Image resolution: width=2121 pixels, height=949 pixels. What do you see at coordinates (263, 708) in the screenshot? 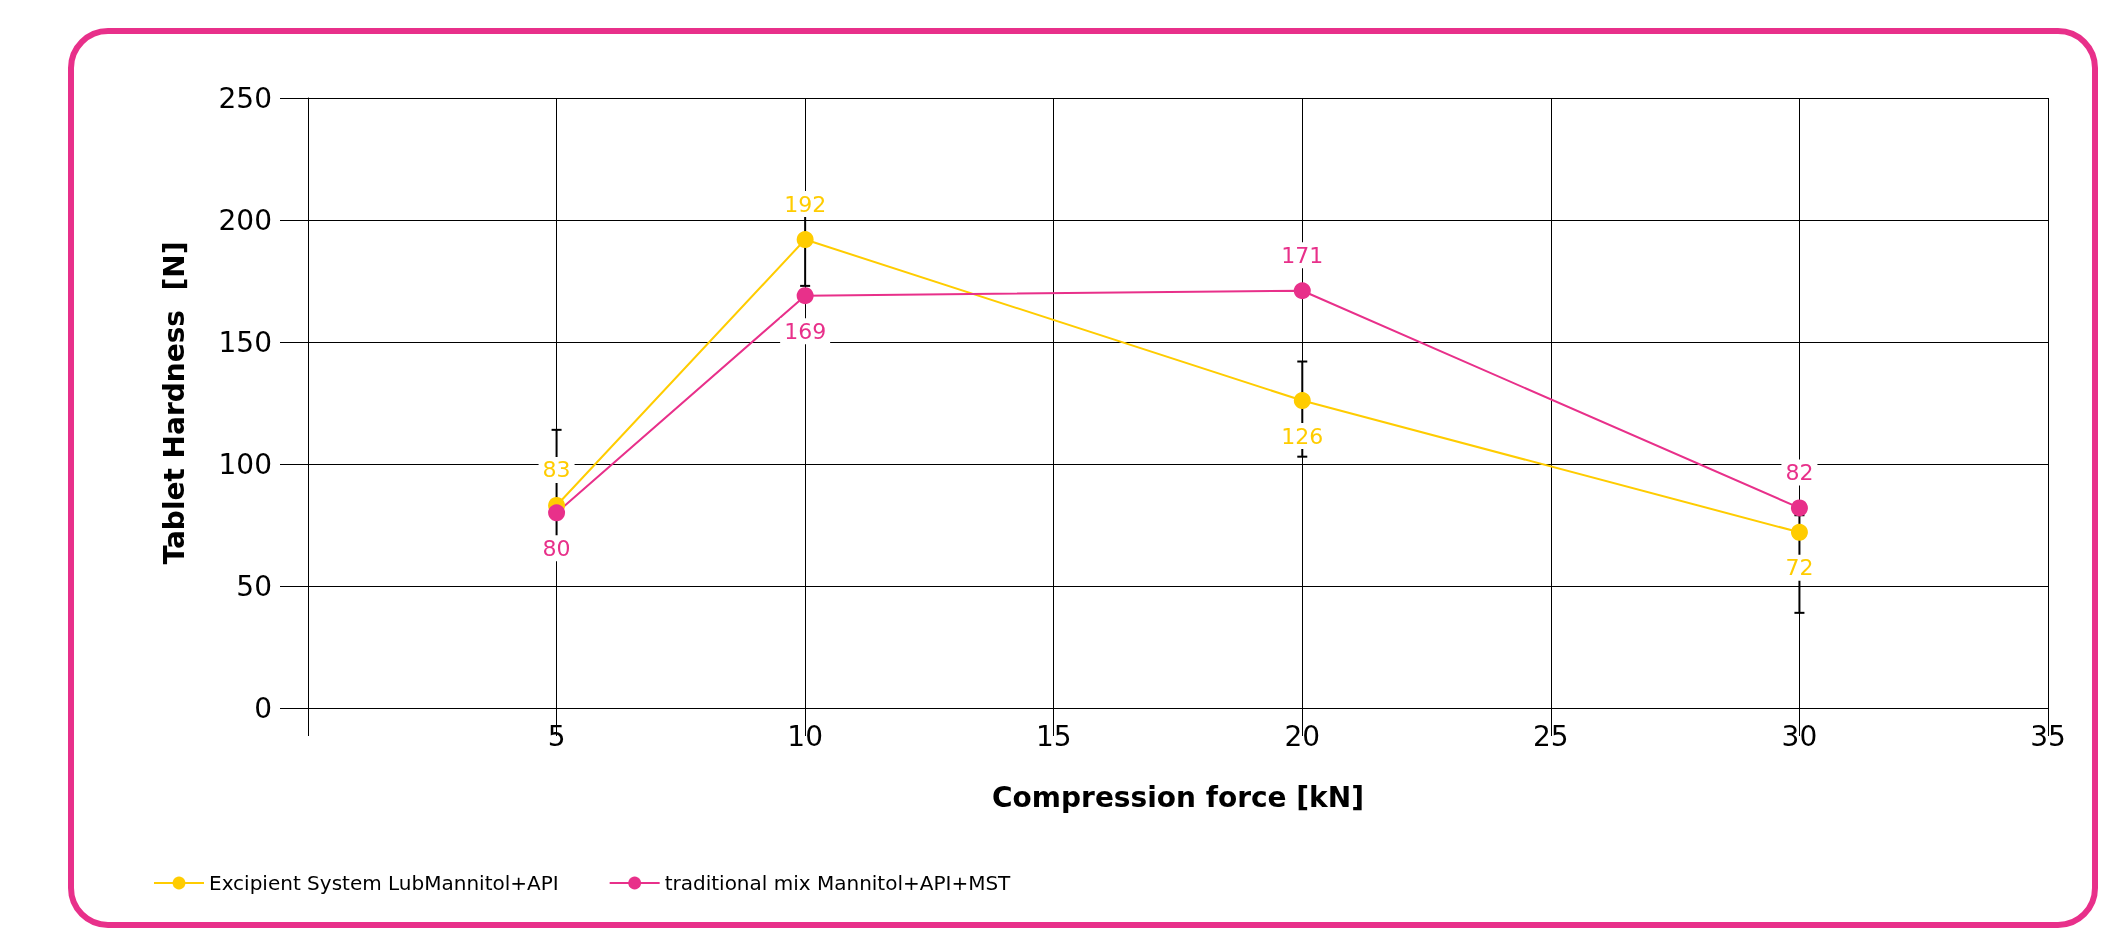
I see `y-tick-label: 0` at bounding box center [263, 708].